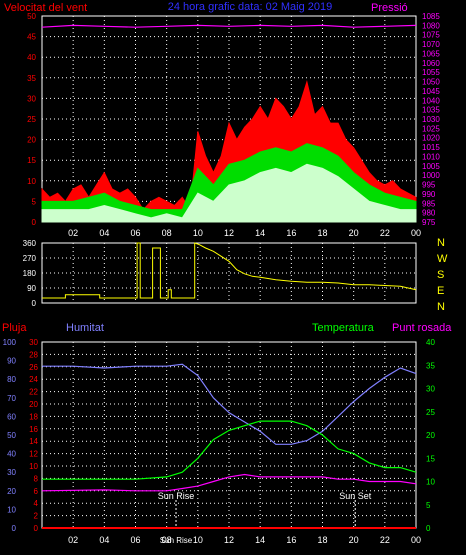 This screenshot has height=555, width=466. I want to click on pressure-y-tick-label: 1025, so click(431, 128).